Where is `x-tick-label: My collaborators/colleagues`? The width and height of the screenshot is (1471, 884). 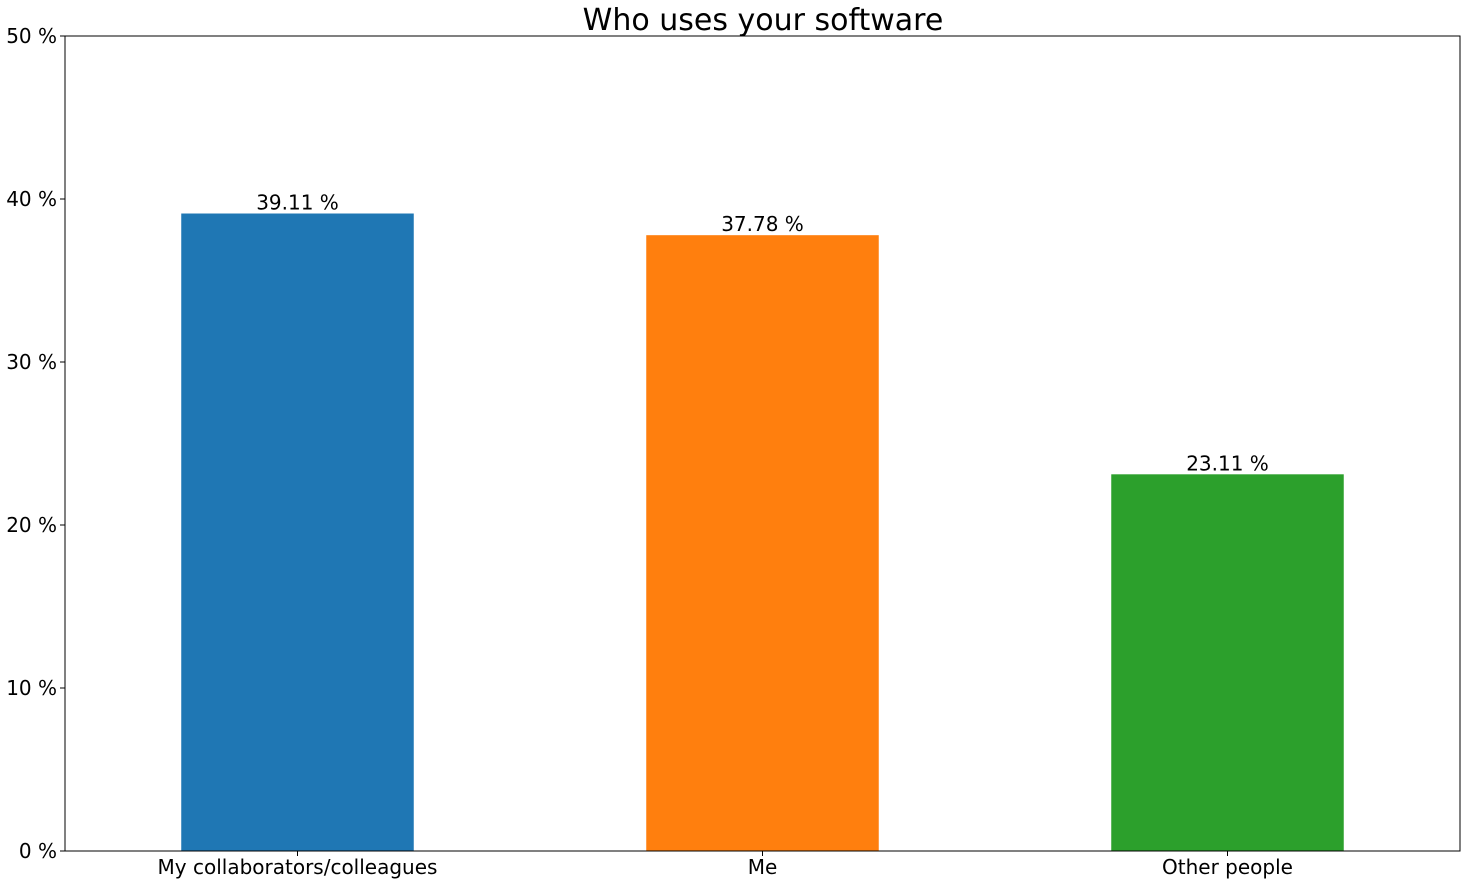
x-tick-label: My collaborators/colleagues is located at coordinates (298, 867).